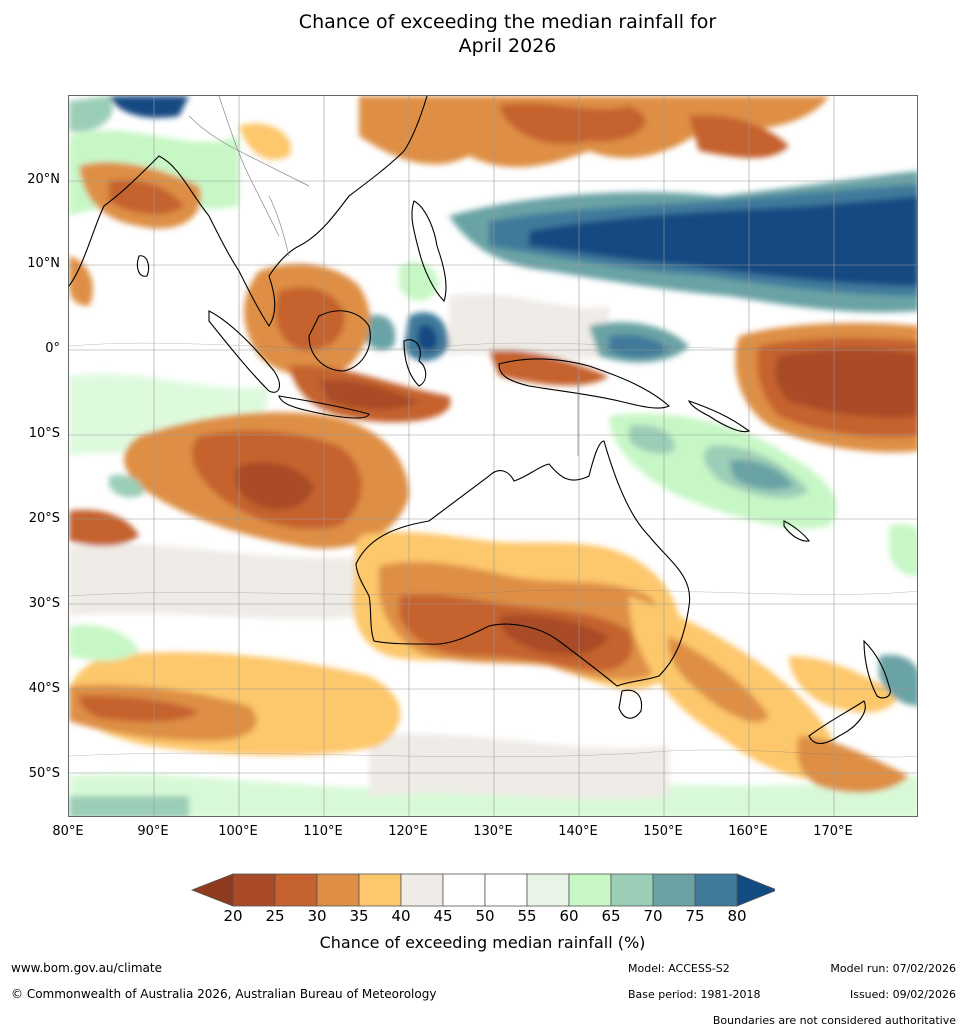 The width and height of the screenshot is (965, 1035). What do you see at coordinates (44, 773) in the screenshot?
I see `lat-label-50s: 50°S` at bounding box center [44, 773].